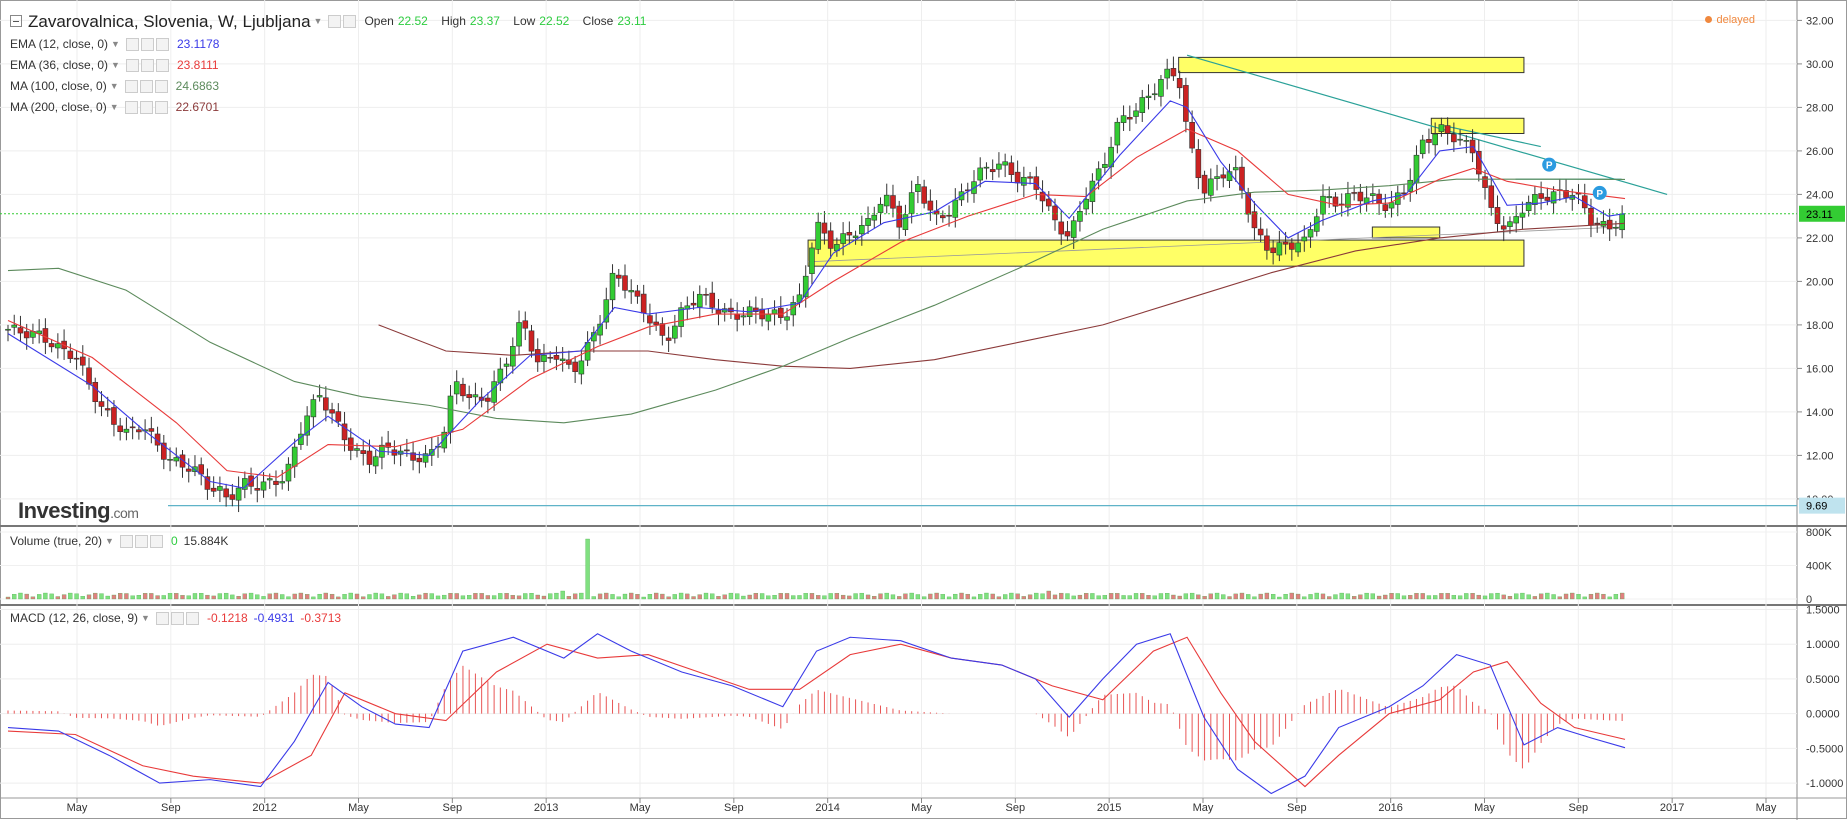 This screenshot has height=823, width=1847. What do you see at coordinates (815, 569) in the screenshot?
I see `volume-bars` at bounding box center [815, 569].